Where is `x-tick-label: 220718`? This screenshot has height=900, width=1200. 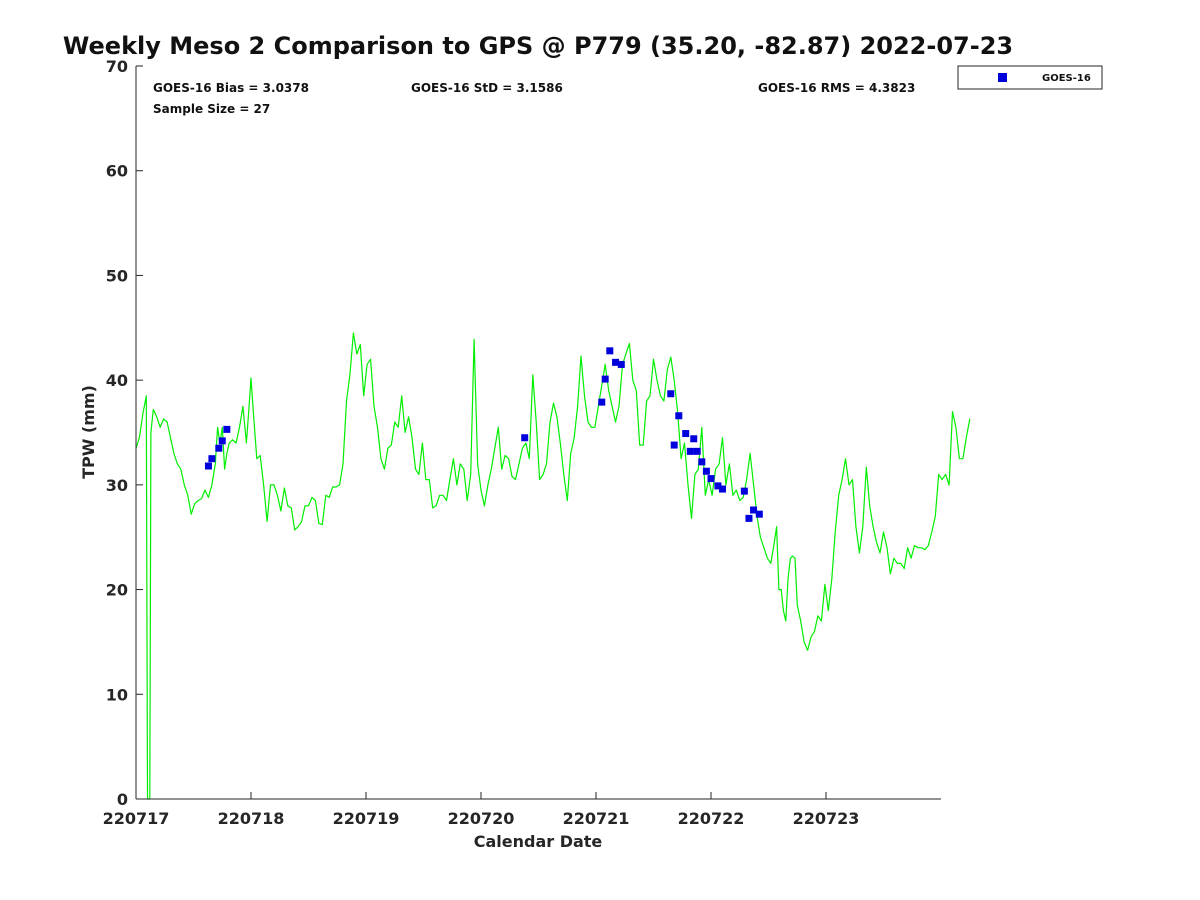 x-tick-label: 220718 is located at coordinates (251, 818).